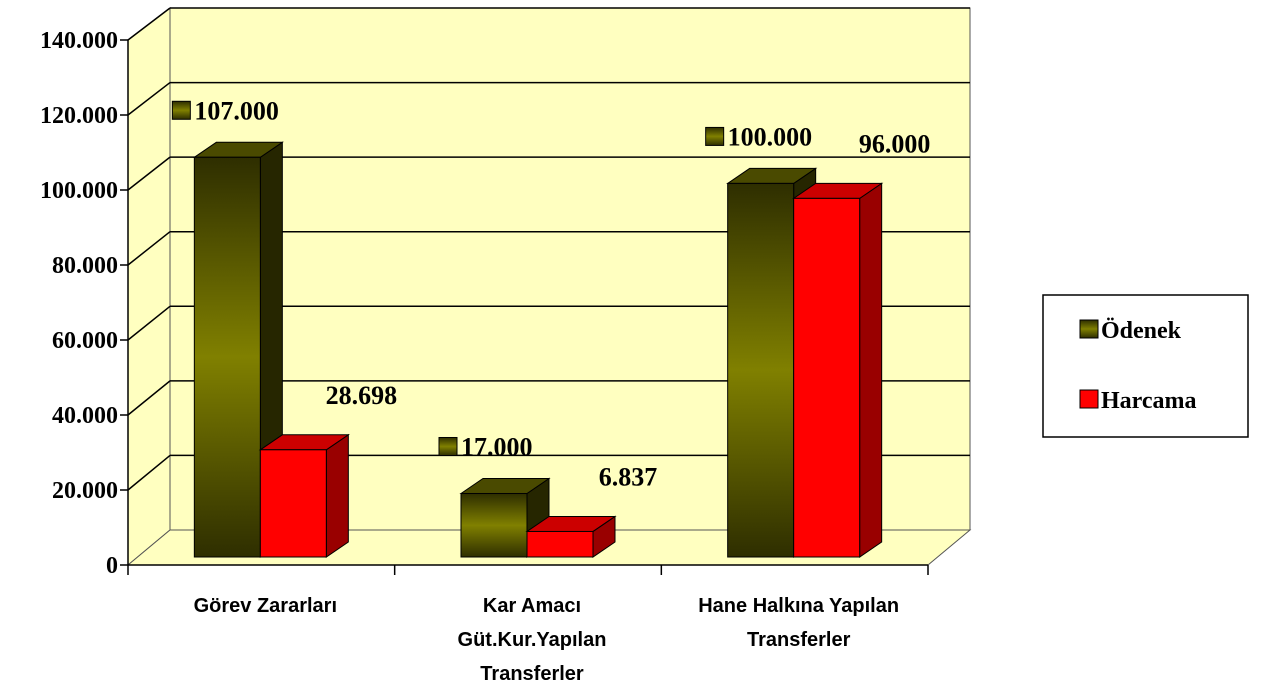  Describe the element at coordinates (1145, 366) in the screenshot. I see `legend-box` at that location.